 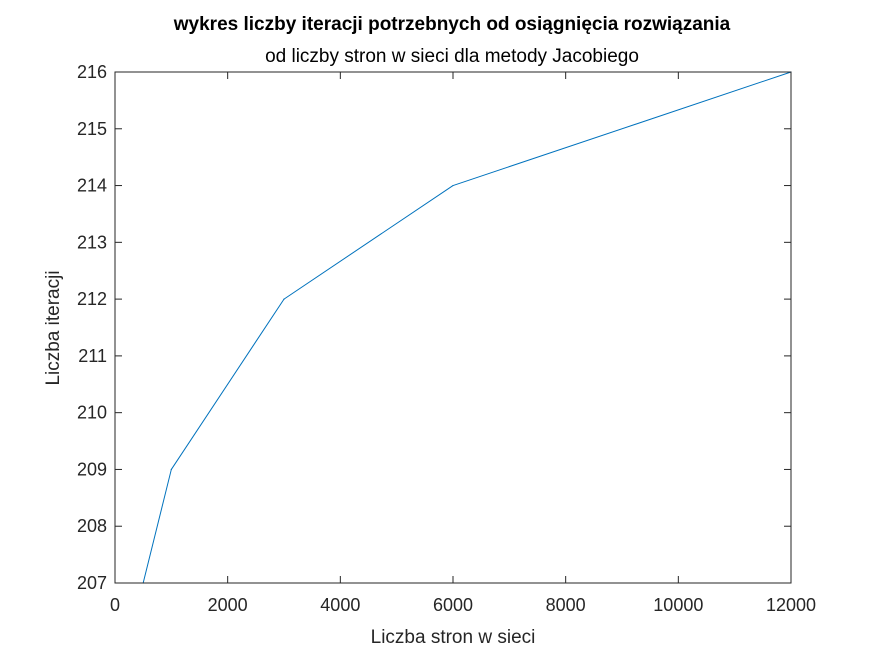 What do you see at coordinates (453, 637) in the screenshot?
I see `x-axis-label: Liczba stron w sieci` at bounding box center [453, 637].